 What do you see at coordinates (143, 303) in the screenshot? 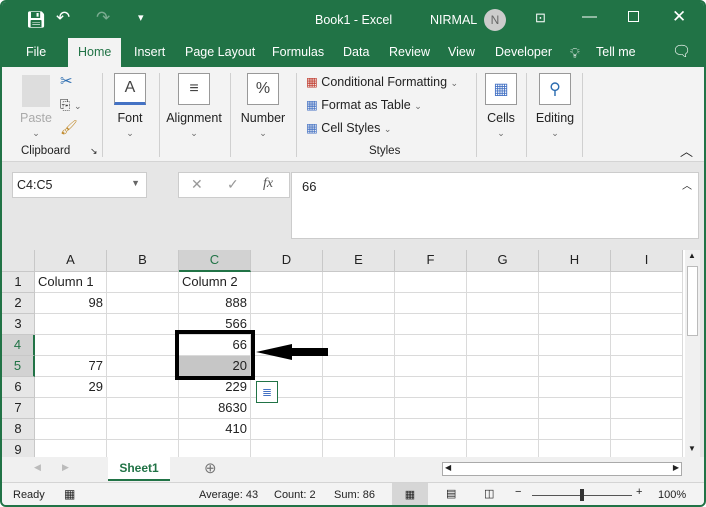
I see `cell-b2` at bounding box center [143, 303].